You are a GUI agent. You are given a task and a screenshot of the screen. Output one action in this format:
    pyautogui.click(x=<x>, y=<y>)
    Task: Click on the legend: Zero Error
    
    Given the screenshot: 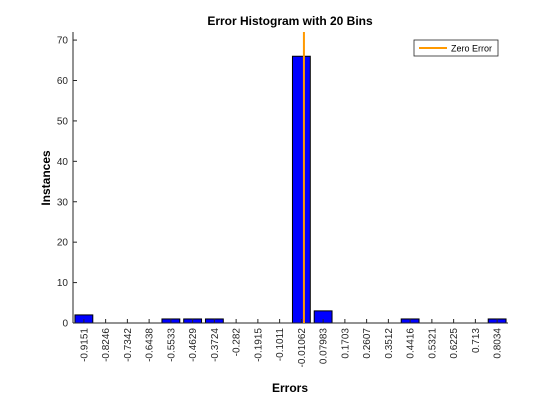 What is the action you would take?
    pyautogui.click(x=456, y=48)
    